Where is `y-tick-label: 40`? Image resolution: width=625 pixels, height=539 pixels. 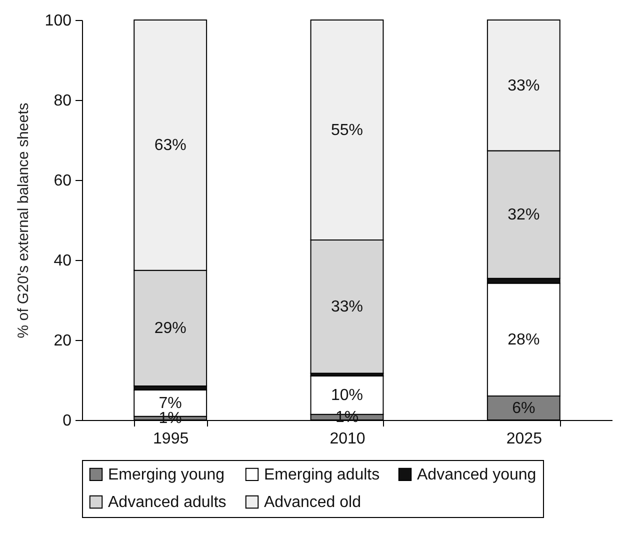 y-tick-label: 40 is located at coordinates (63, 261).